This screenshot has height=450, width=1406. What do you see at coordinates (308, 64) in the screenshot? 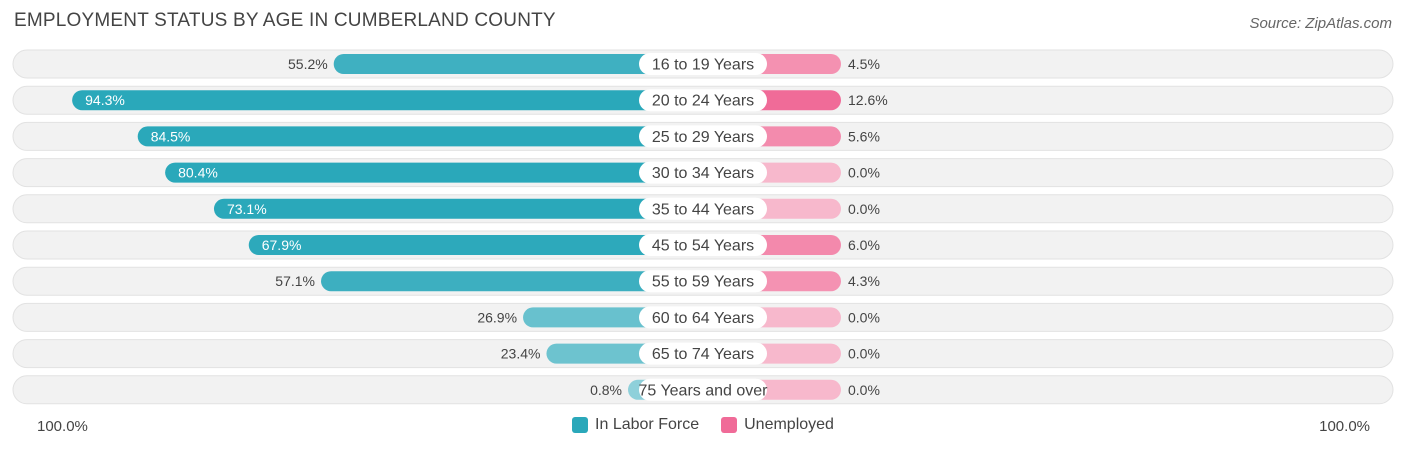
I see `value-label-labor-force: 55.2%` at bounding box center [308, 64].